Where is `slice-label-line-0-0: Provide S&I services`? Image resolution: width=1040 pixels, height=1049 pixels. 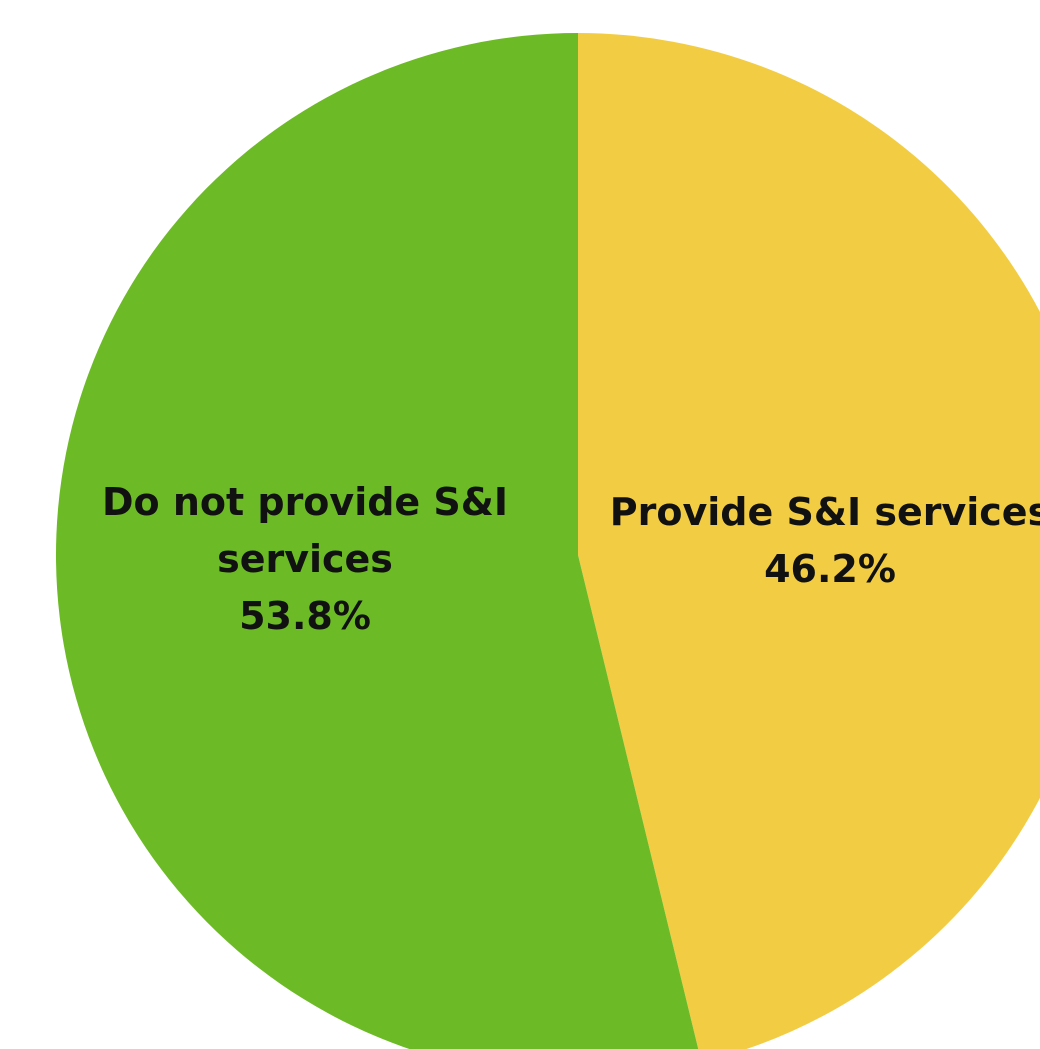 slice-label-line-0-0: Provide S&I services is located at coordinates (825, 512).